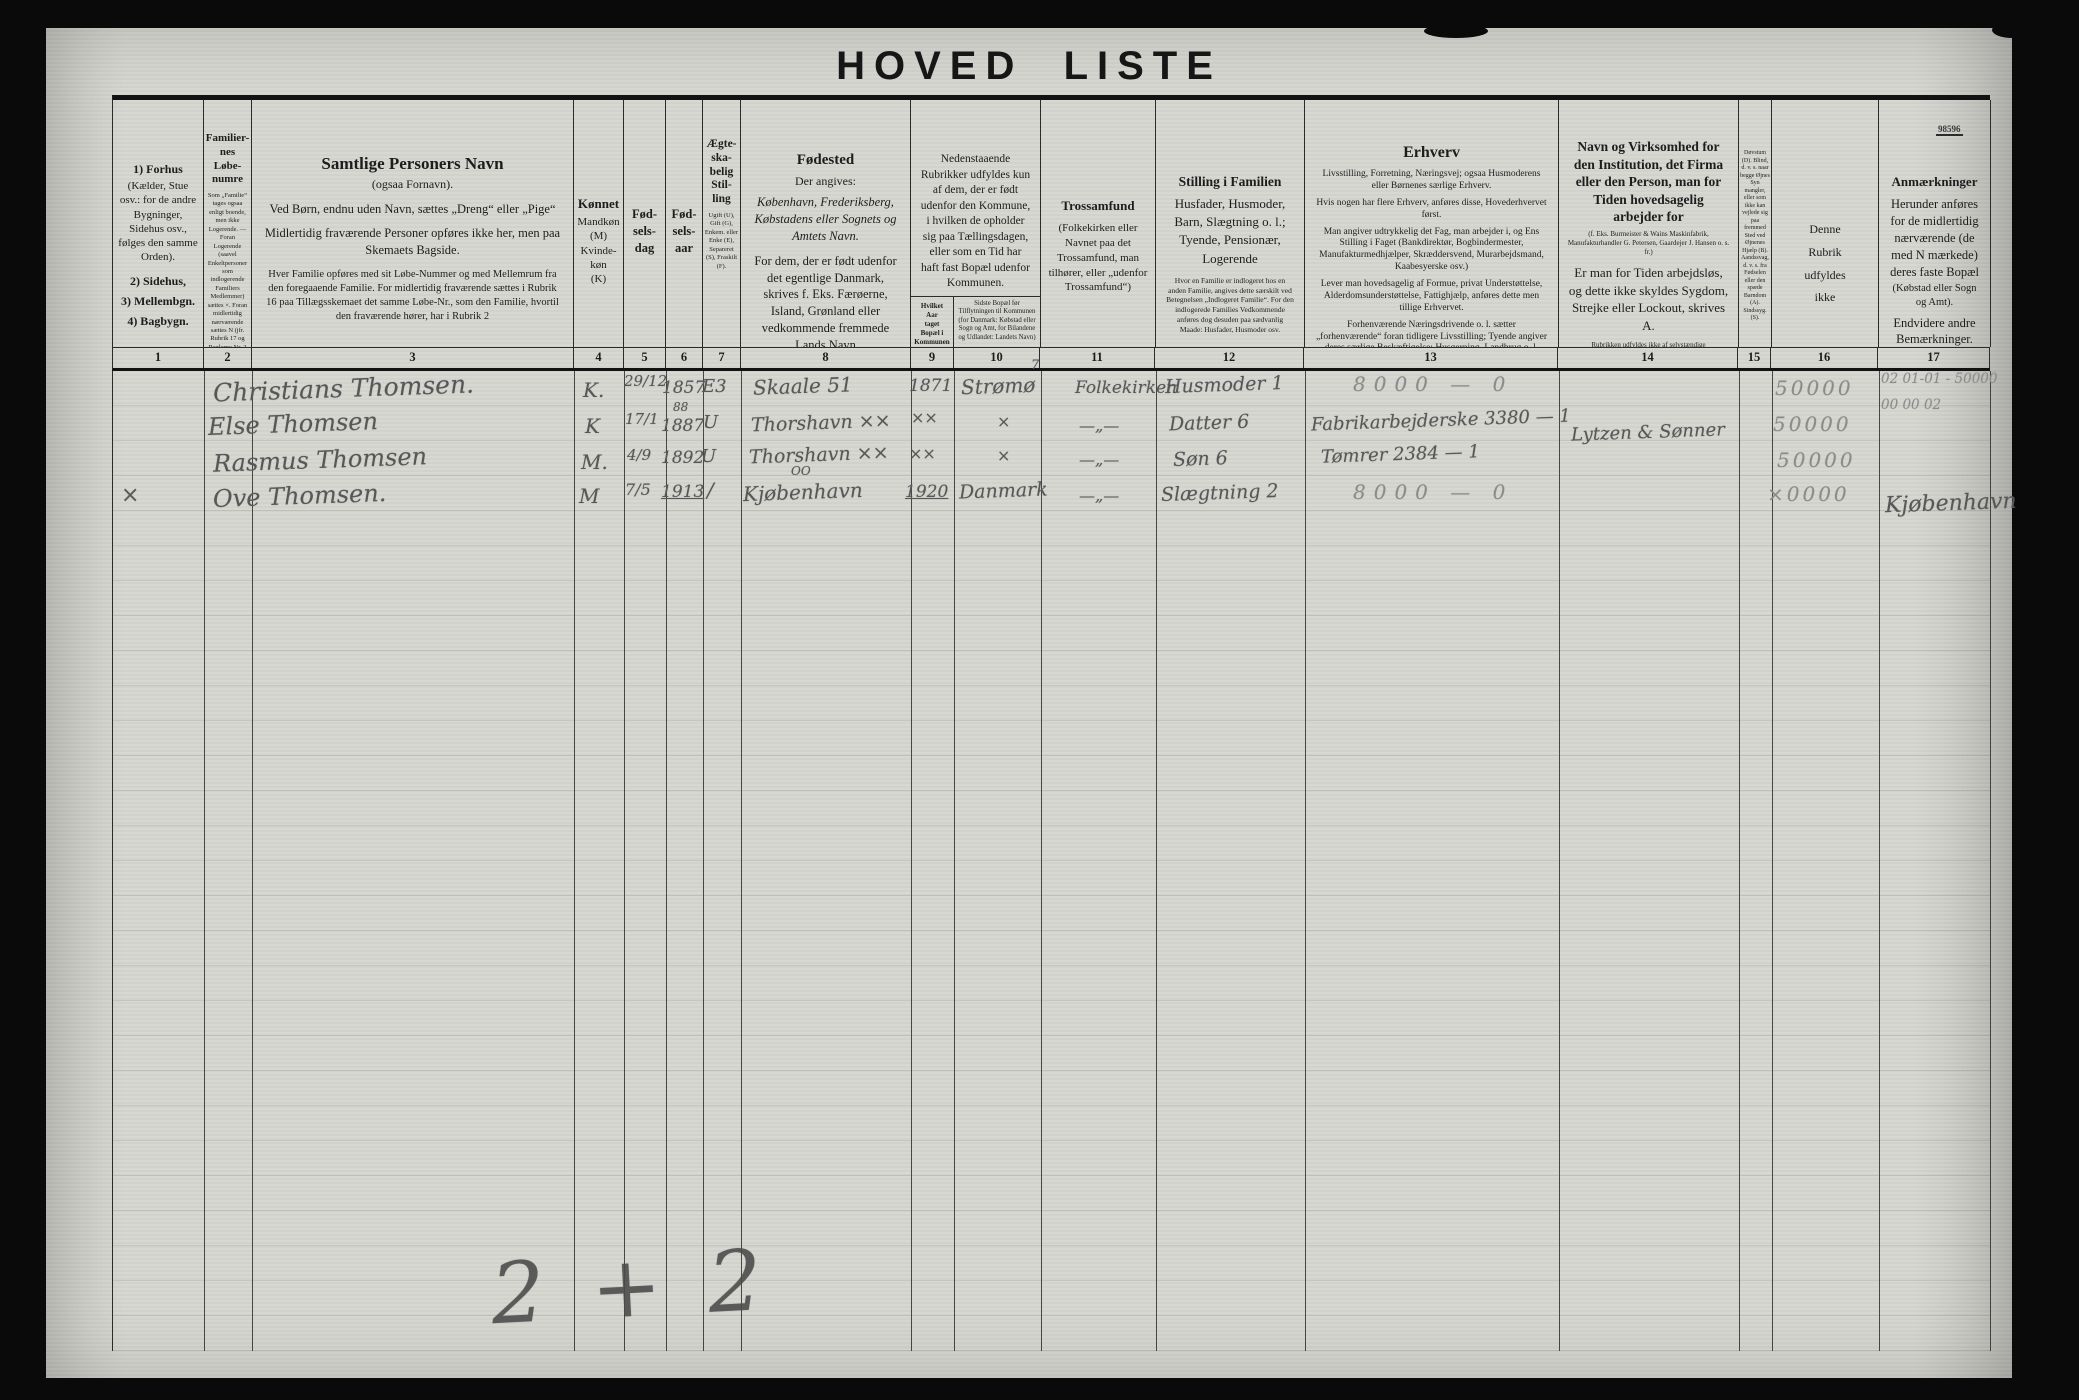 The image size is (2079, 1400). Describe the element at coordinates (1939, 392) in the screenshot. I see `hw-remarks: 02 01-01 - 50000 00 00 02` at that location.